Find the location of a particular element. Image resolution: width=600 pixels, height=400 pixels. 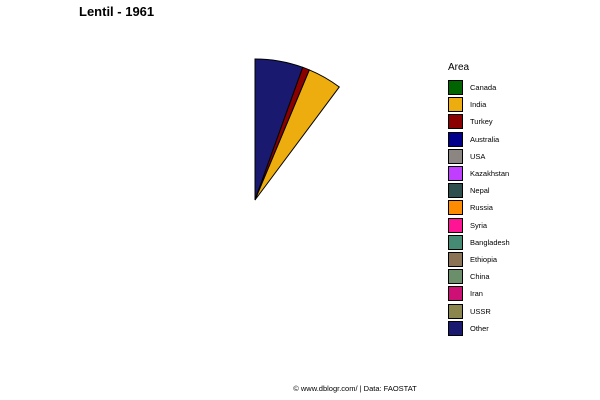

legend-label: India is located at coordinates (478, 105).